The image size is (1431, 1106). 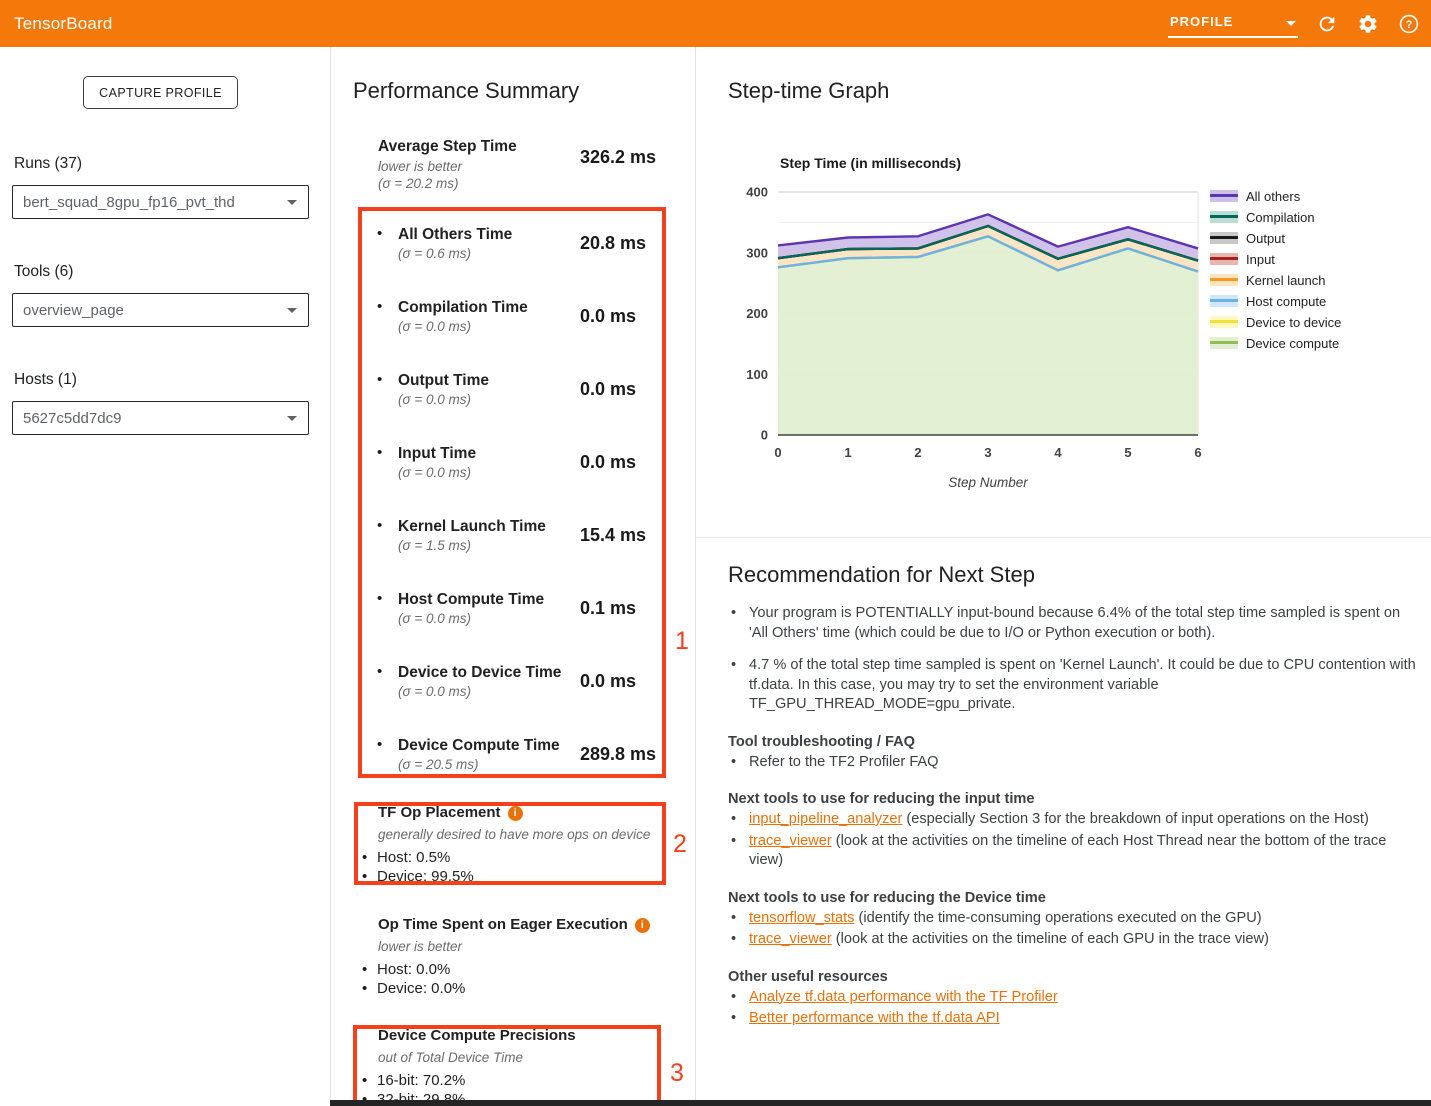 What do you see at coordinates (880, 1103) in the screenshot?
I see `bottom-scrollbar` at bounding box center [880, 1103].